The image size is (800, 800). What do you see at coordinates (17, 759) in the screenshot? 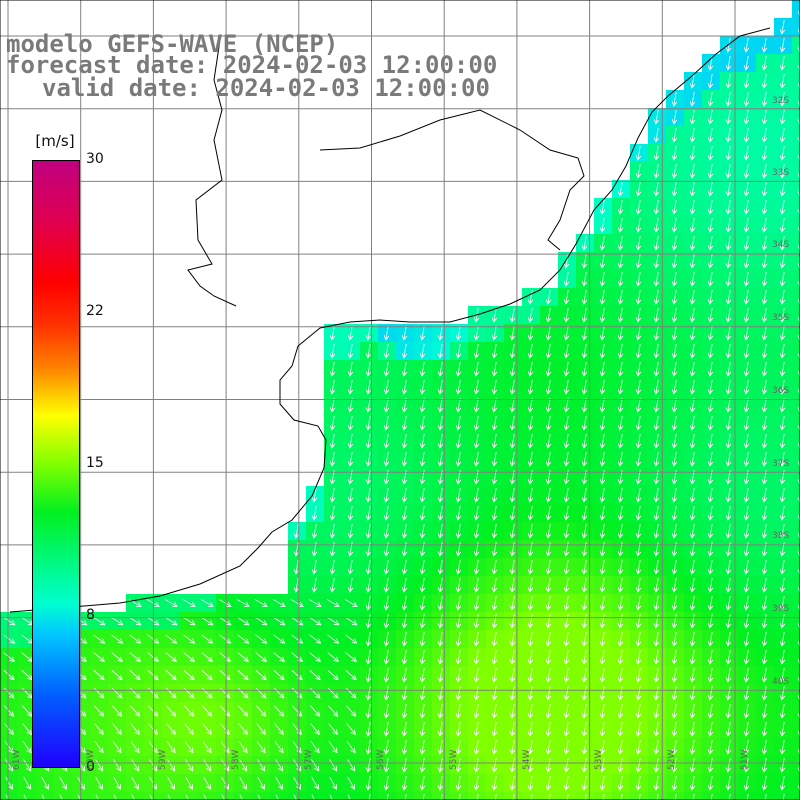
I see `lon-label: 61W` at bounding box center [17, 759].